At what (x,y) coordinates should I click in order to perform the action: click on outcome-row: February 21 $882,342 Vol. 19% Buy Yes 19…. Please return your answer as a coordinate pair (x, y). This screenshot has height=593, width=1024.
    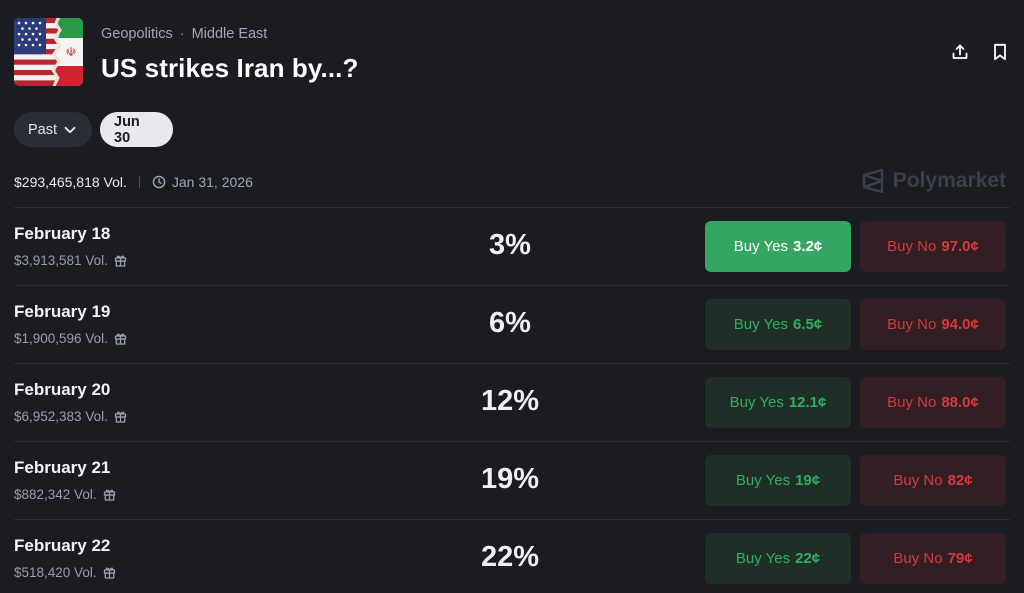
    Looking at the image, I should click on (512, 480).